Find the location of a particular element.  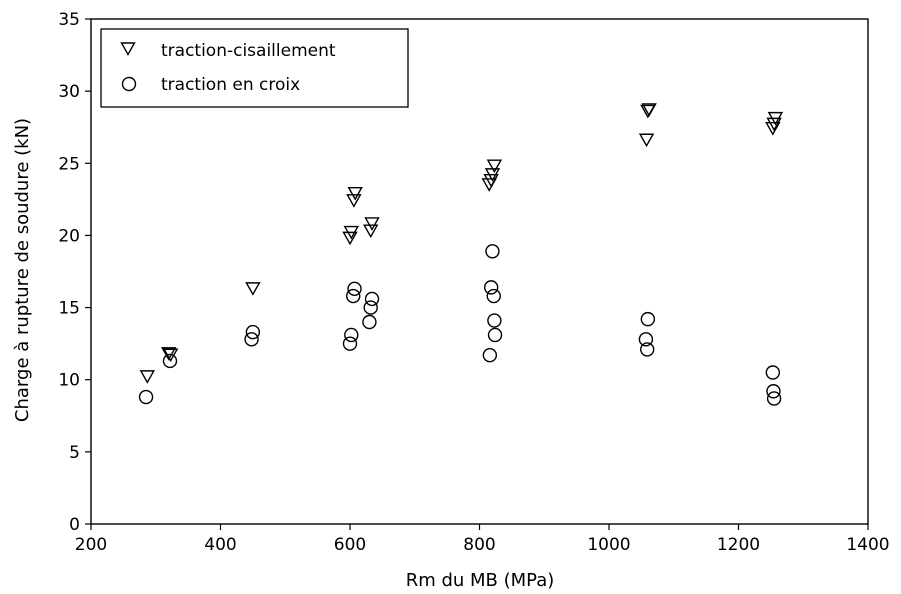

x-tick-label: 1000 is located at coordinates (608, 545).